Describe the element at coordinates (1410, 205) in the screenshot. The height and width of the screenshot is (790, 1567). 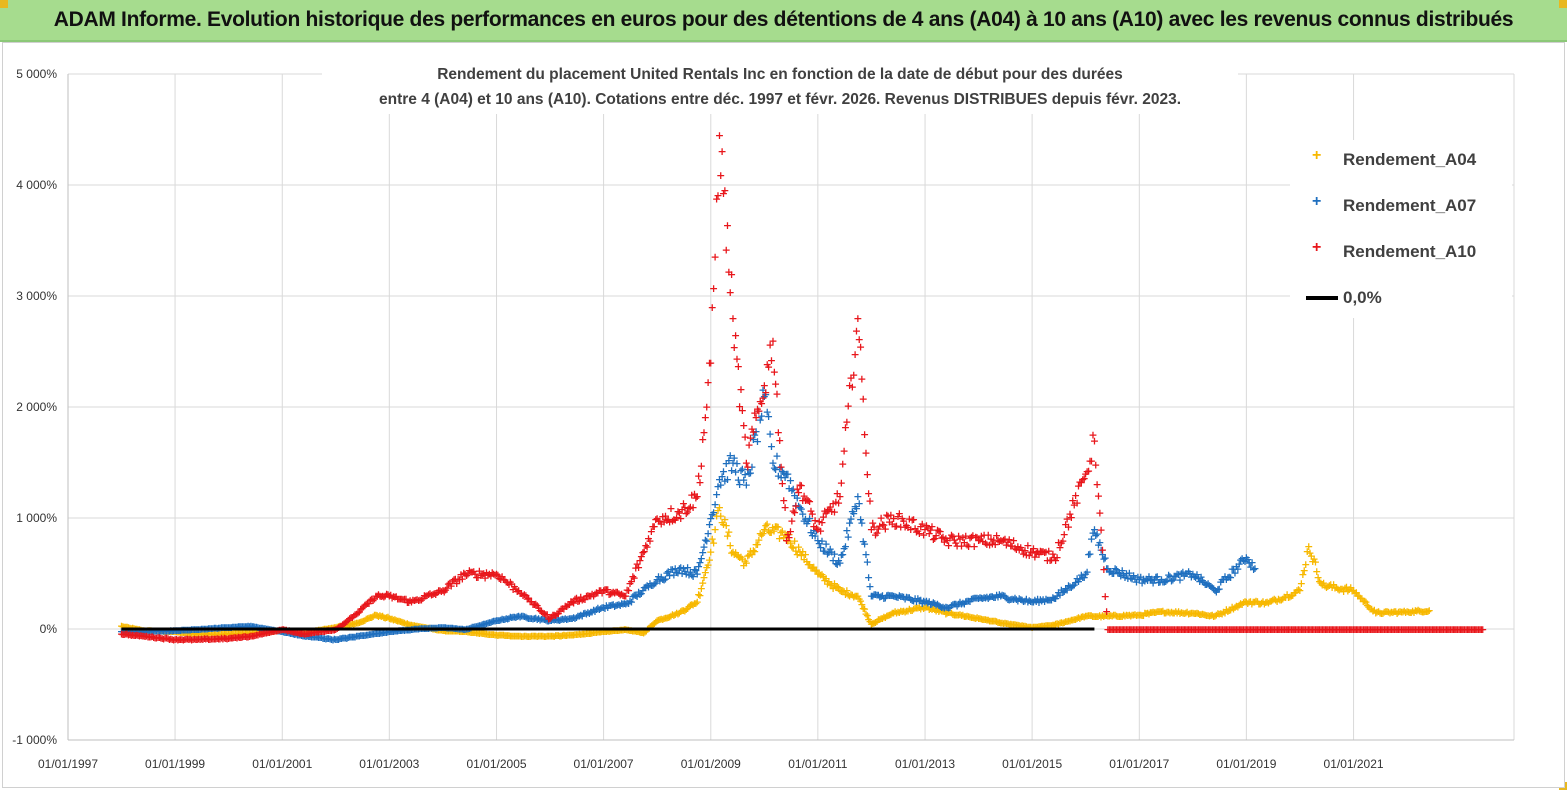
I see `legend-label-a07: Rendement_A07` at that location.